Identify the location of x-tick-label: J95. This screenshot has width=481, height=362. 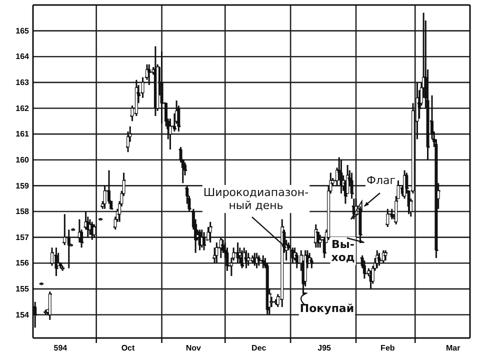
(325, 348).